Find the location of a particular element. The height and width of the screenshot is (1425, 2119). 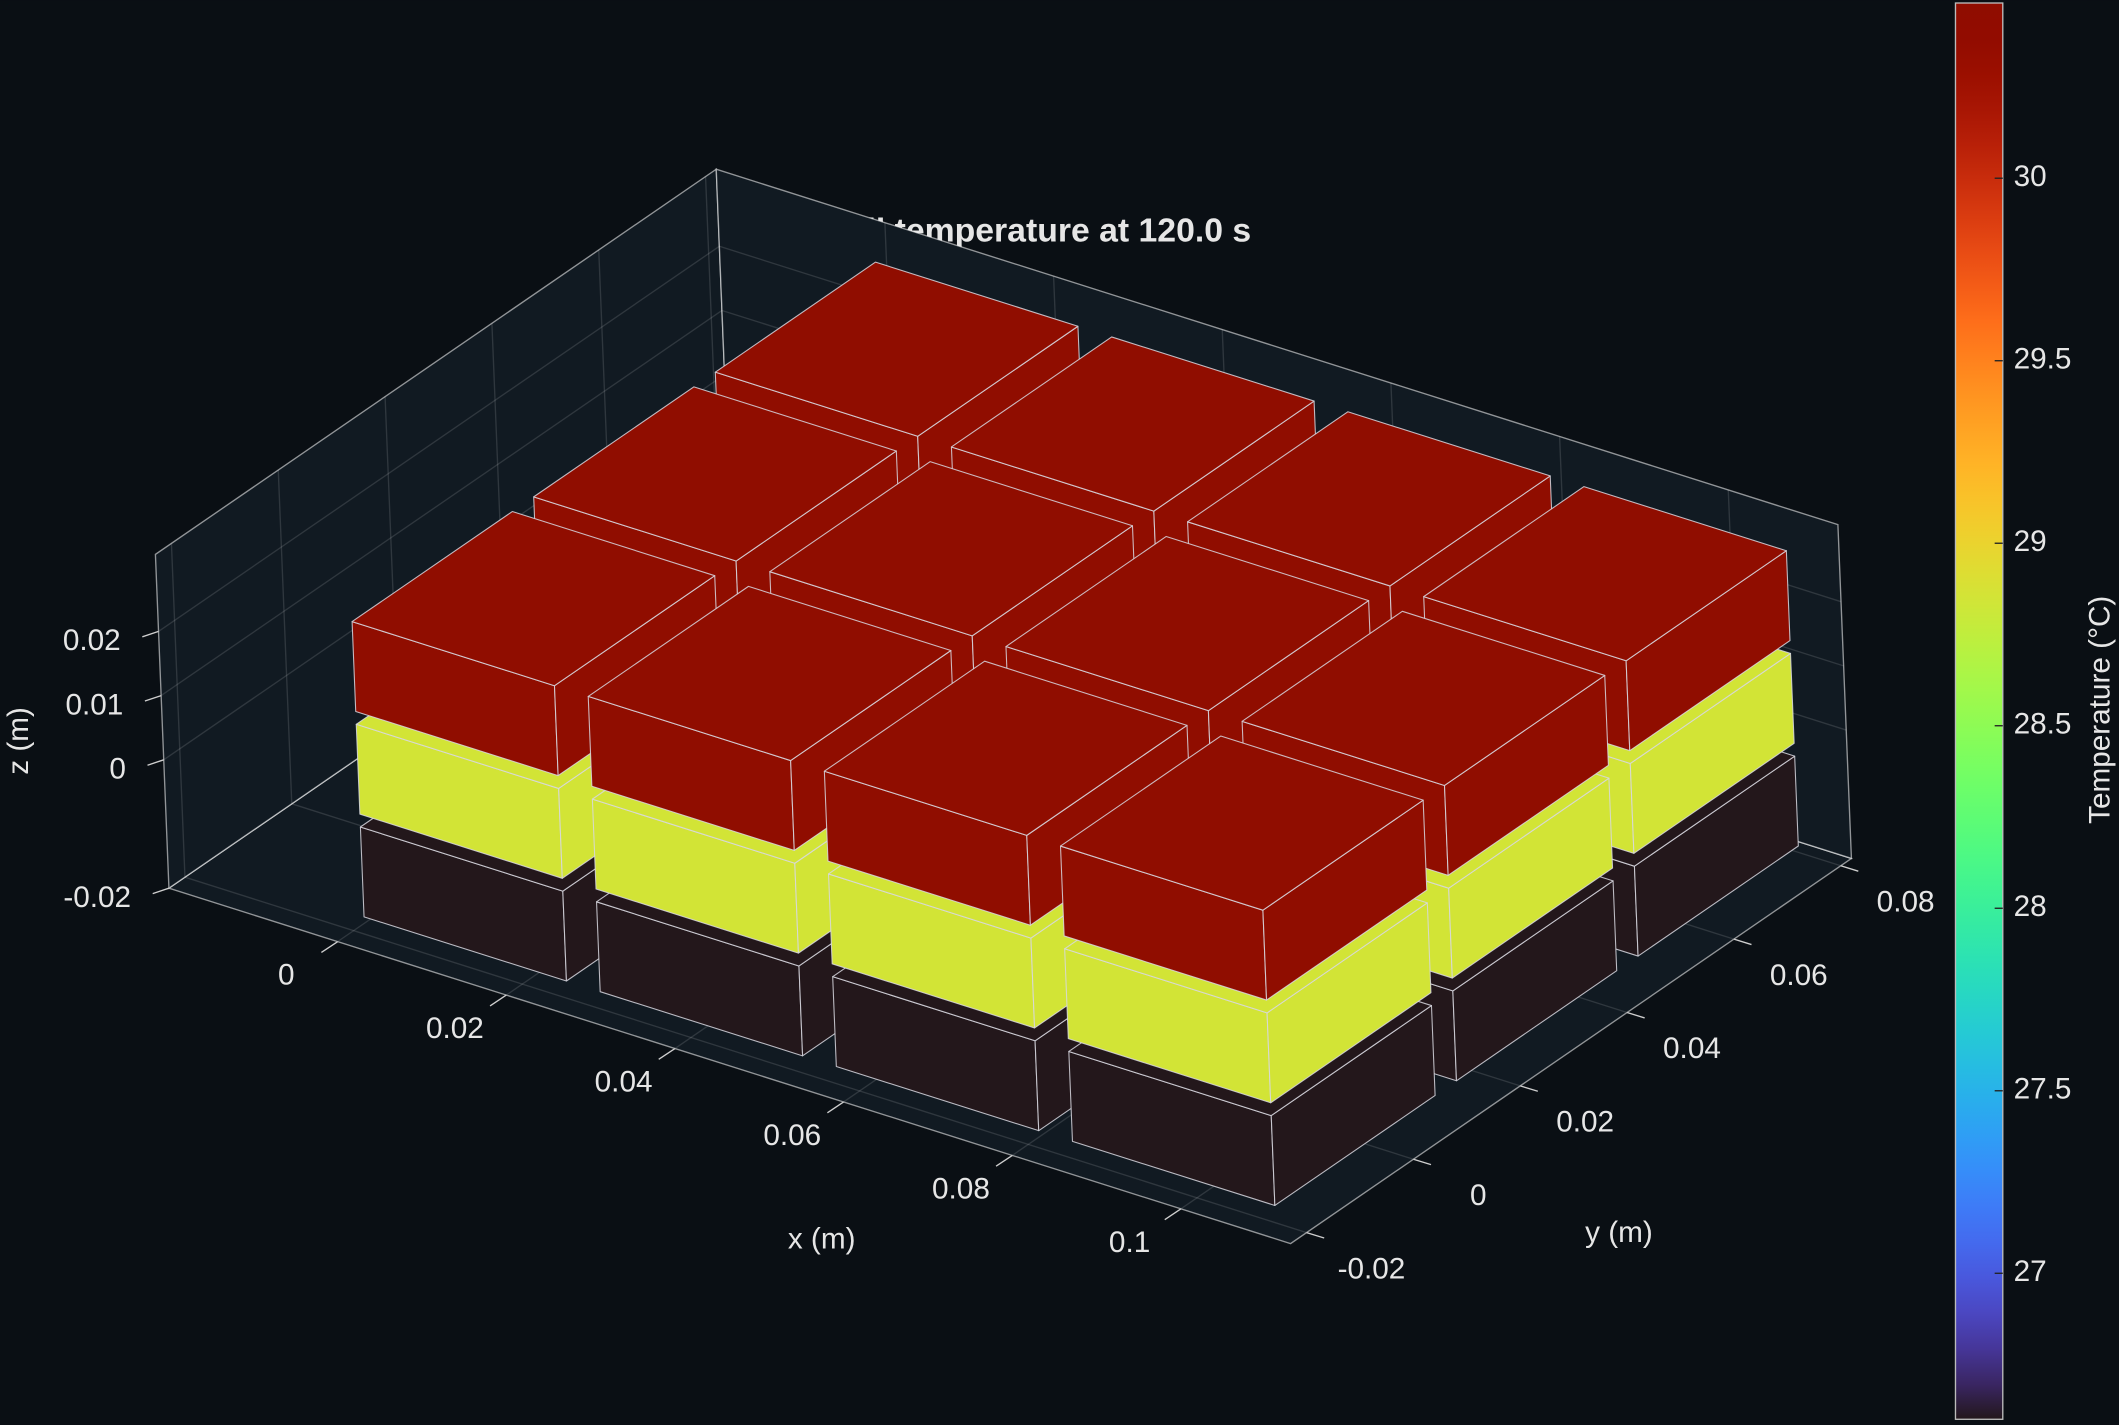

colorbar-tick-label: 27 is located at coordinates (2030, 1271).